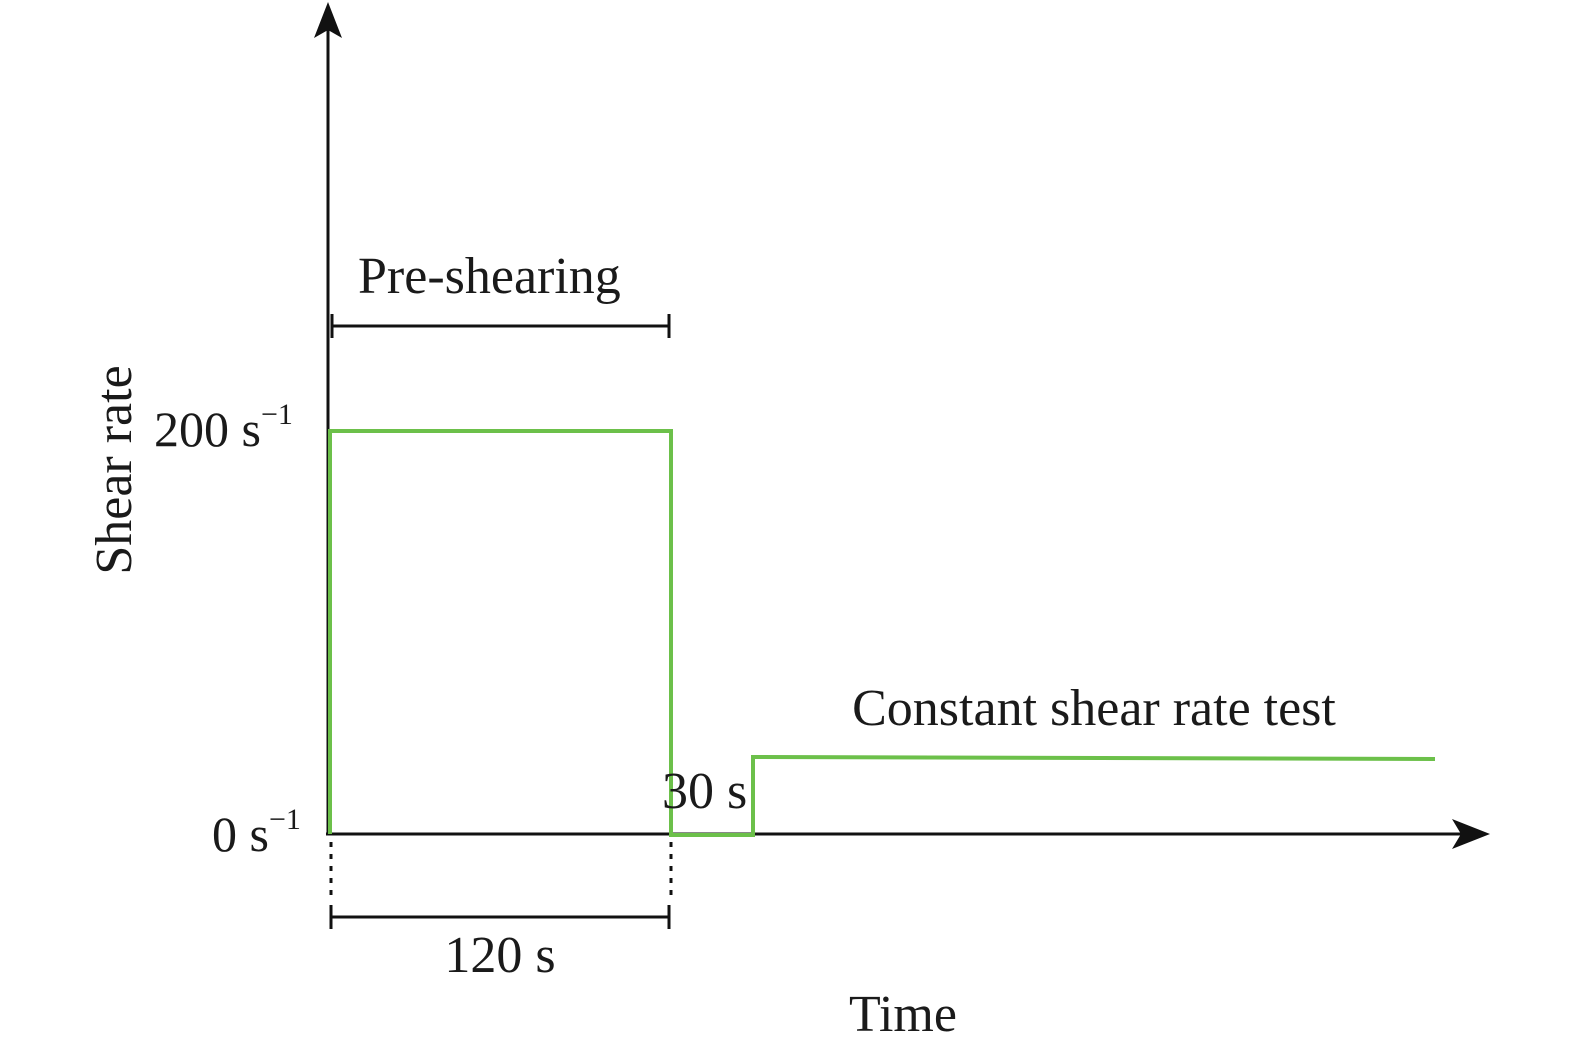 Image resolution: width=1575 pixels, height=1051 pixels. Describe the element at coordinates (1471, 834) in the screenshot. I see `x-axis-arrowhead` at that location.